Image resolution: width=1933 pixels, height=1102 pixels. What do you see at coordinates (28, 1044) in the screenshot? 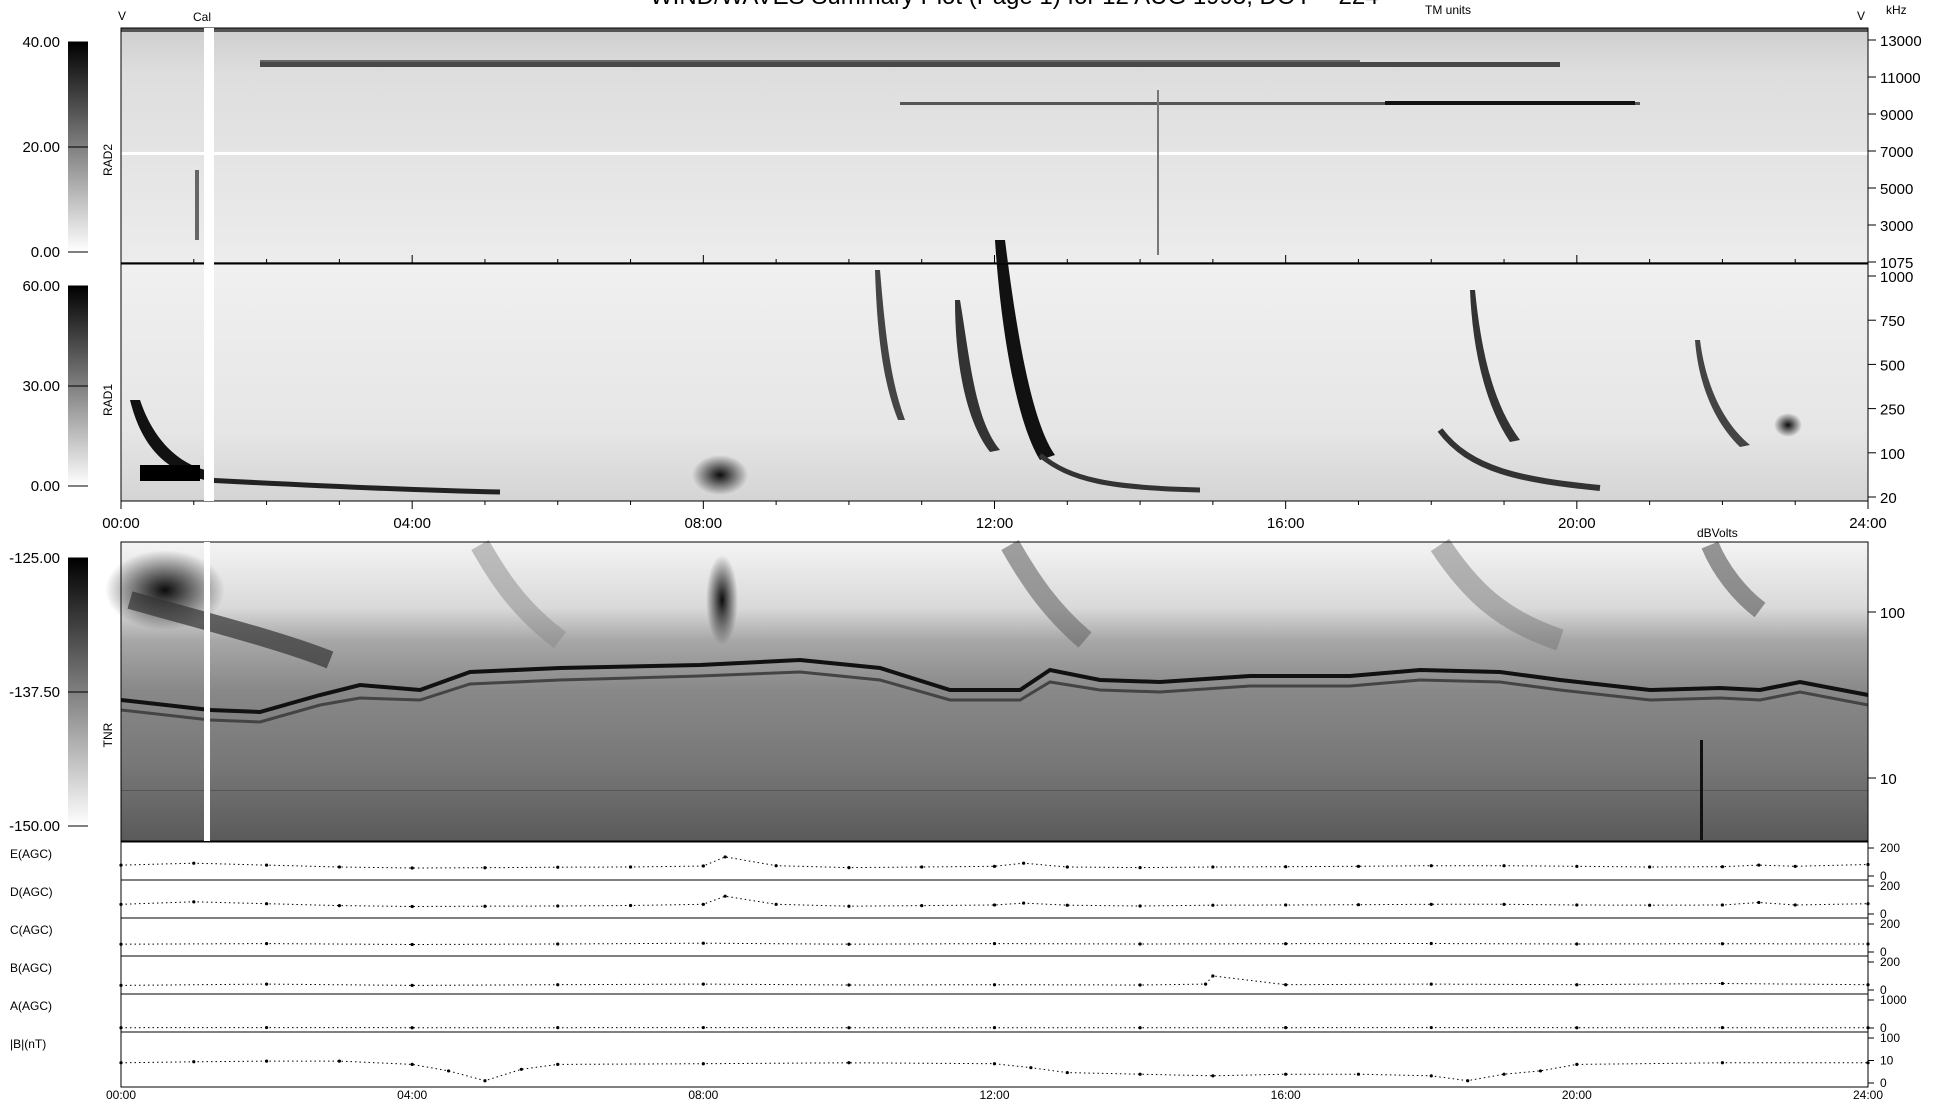
I see `line-panel-label: |B|(nT)` at bounding box center [28, 1044].